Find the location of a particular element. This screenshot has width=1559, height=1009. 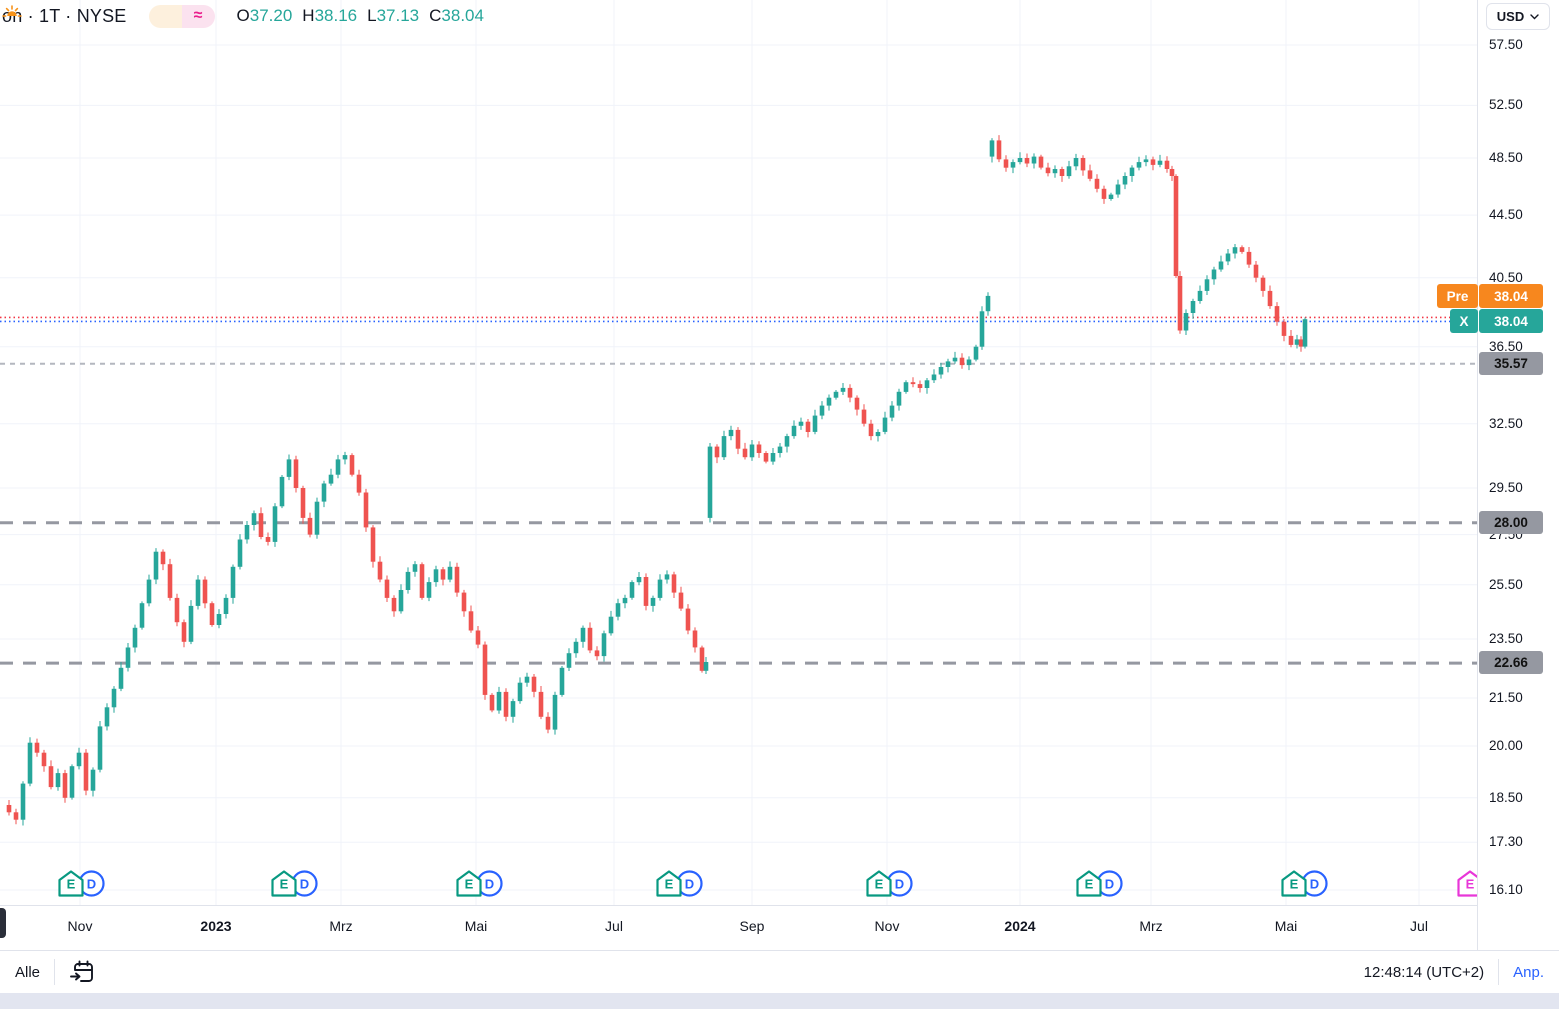

price-tick-label: 57.50 is located at coordinates (1506, 44).